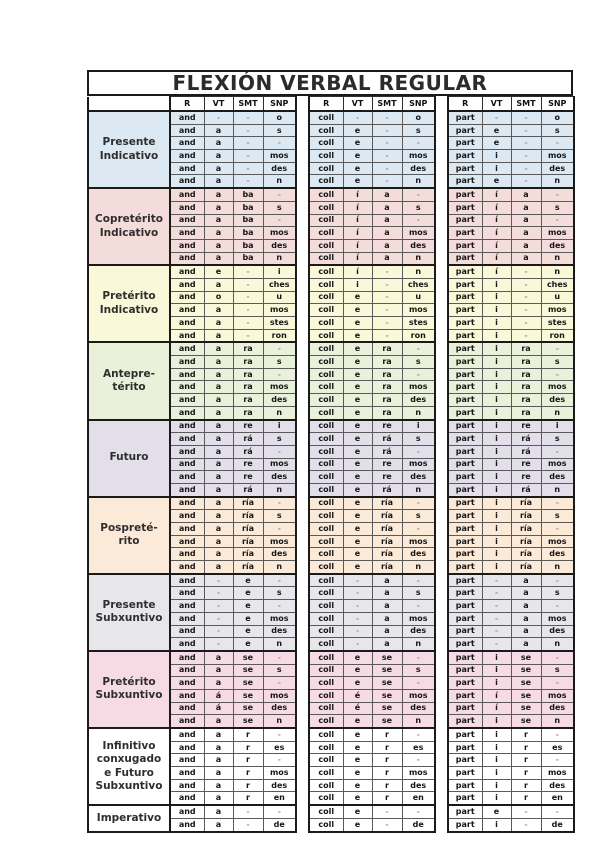  Describe the element at coordinates (418, 554) in the screenshot. I see `conjugation-cell: des` at that location.